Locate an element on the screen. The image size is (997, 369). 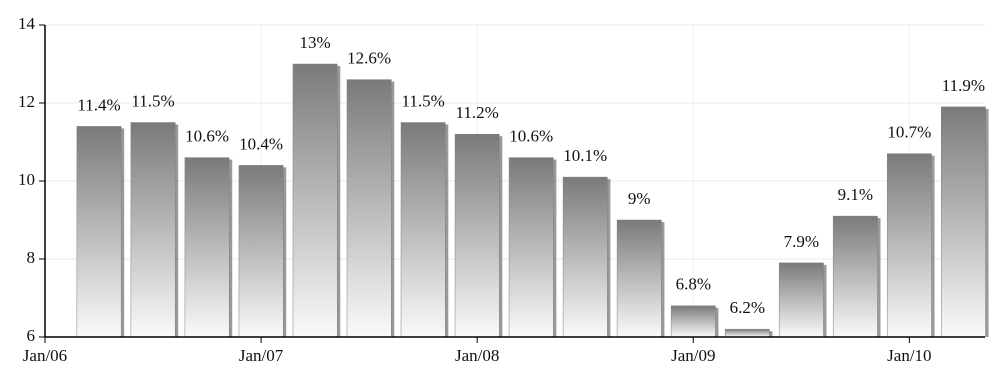
x-tick-label: Jan/10 is located at coordinates (909, 355).